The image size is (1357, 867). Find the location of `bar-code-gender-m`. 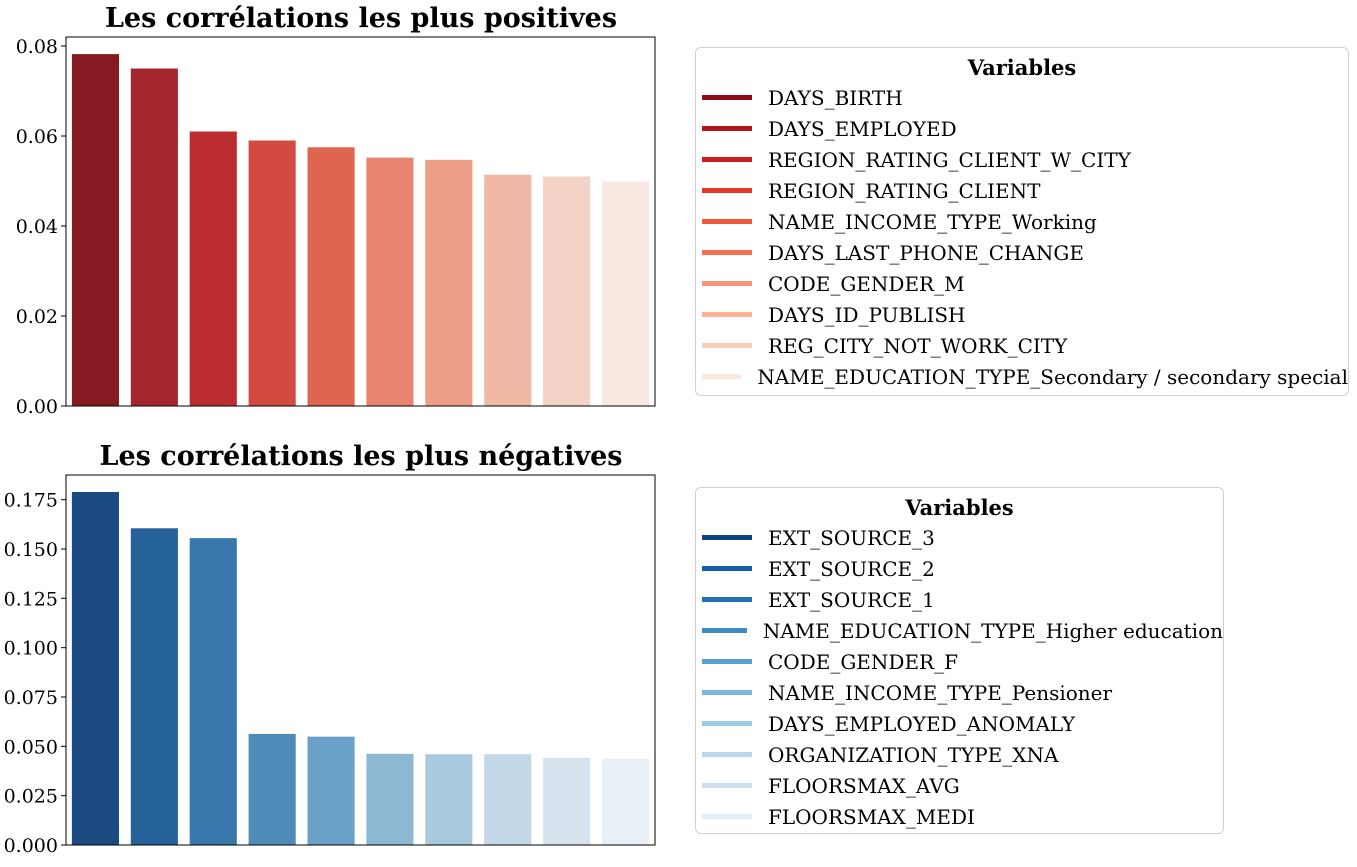

bar-code-gender-m is located at coordinates (449, 282).